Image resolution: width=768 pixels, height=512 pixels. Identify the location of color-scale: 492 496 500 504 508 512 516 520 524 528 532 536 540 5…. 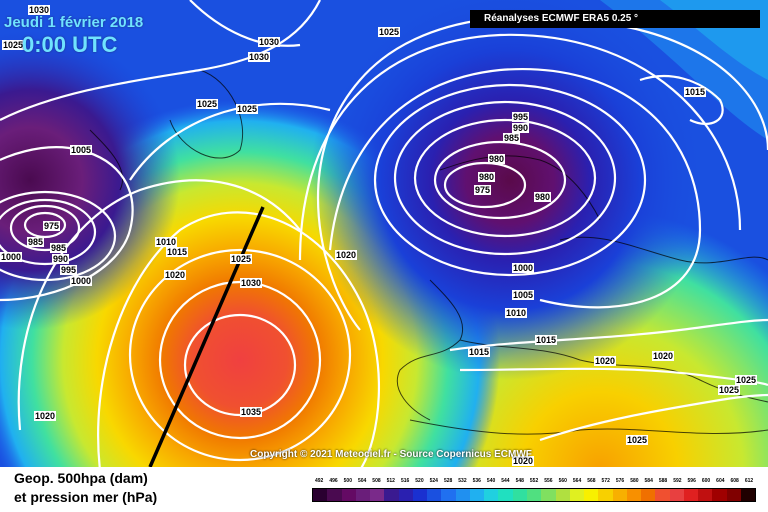
(534, 490).